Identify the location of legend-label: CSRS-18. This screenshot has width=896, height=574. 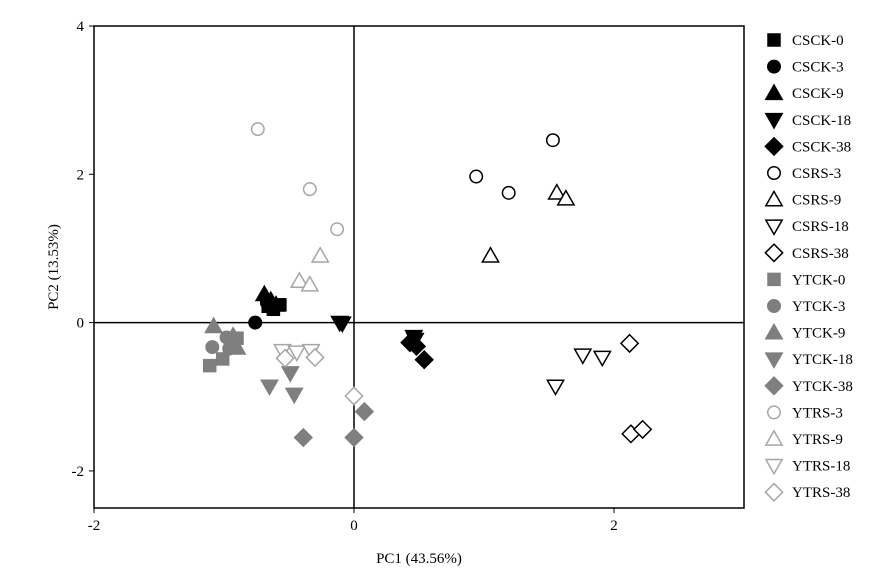
(820, 227).